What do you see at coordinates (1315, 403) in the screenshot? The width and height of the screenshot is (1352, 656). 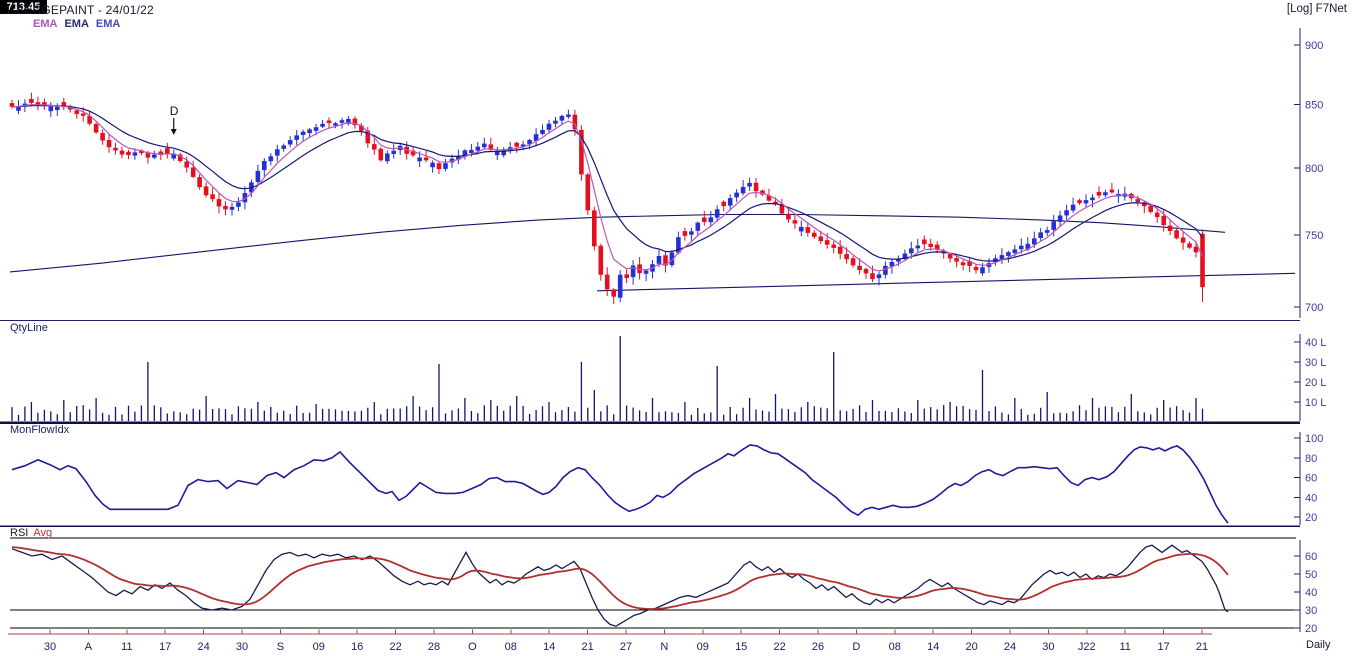 I see `svg-text: 10 L` at bounding box center [1315, 403].